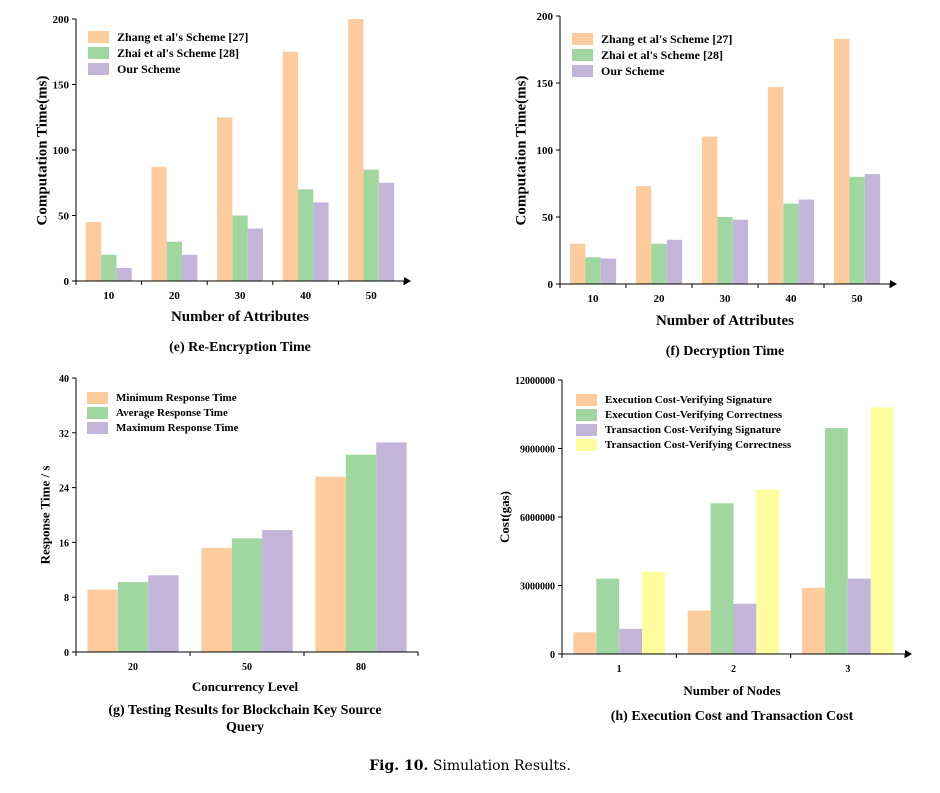 The image size is (940, 793). Describe the element at coordinates (694, 414) in the screenshot. I see `legend-label: Execution Cost-Verifying Correctness` at that location.